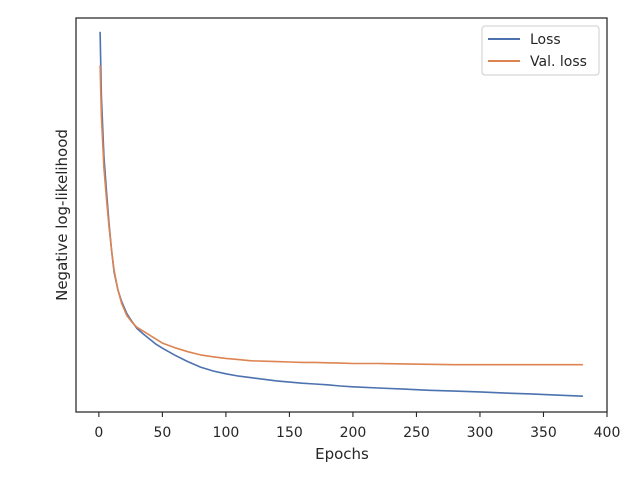 The width and height of the screenshot is (640, 480). I want to click on x-tick-label: 150, so click(289, 433).